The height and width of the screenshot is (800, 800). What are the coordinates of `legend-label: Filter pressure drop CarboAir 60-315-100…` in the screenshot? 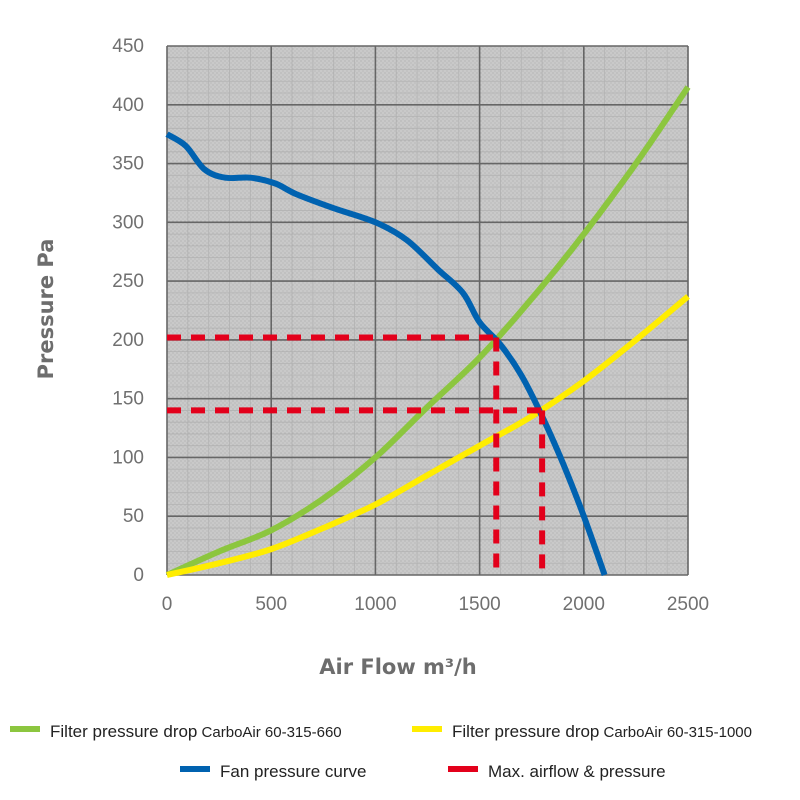 It's located at (602, 731).